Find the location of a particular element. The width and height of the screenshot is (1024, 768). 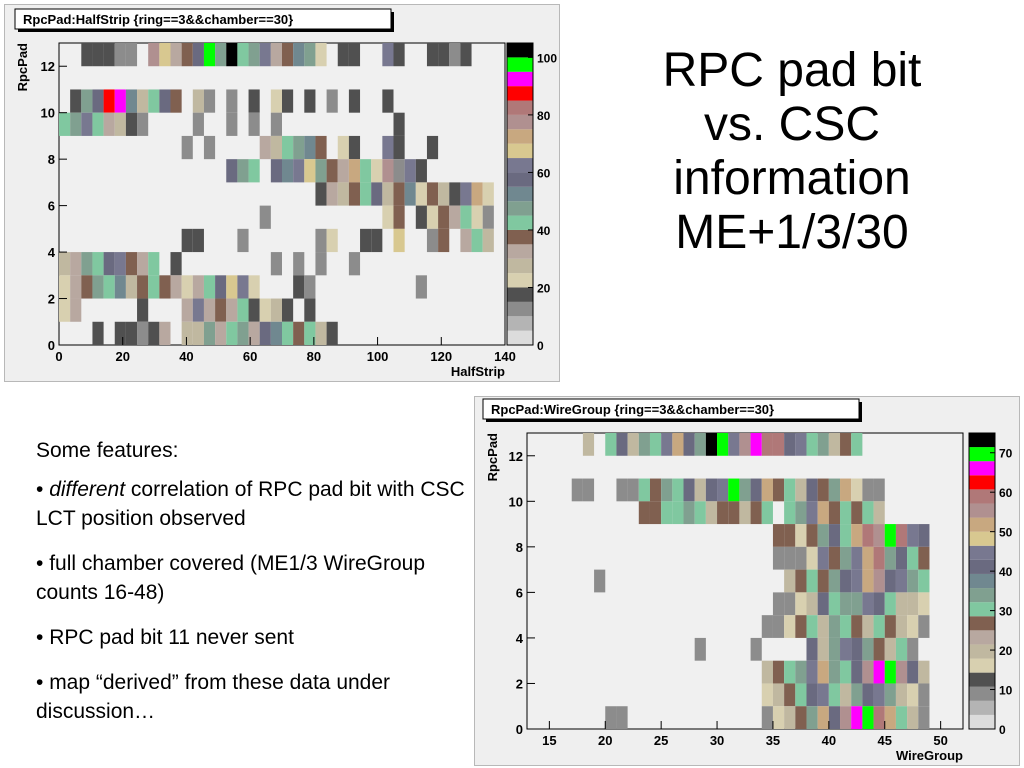

bullet-emphasis: different is located at coordinates (87, 489).